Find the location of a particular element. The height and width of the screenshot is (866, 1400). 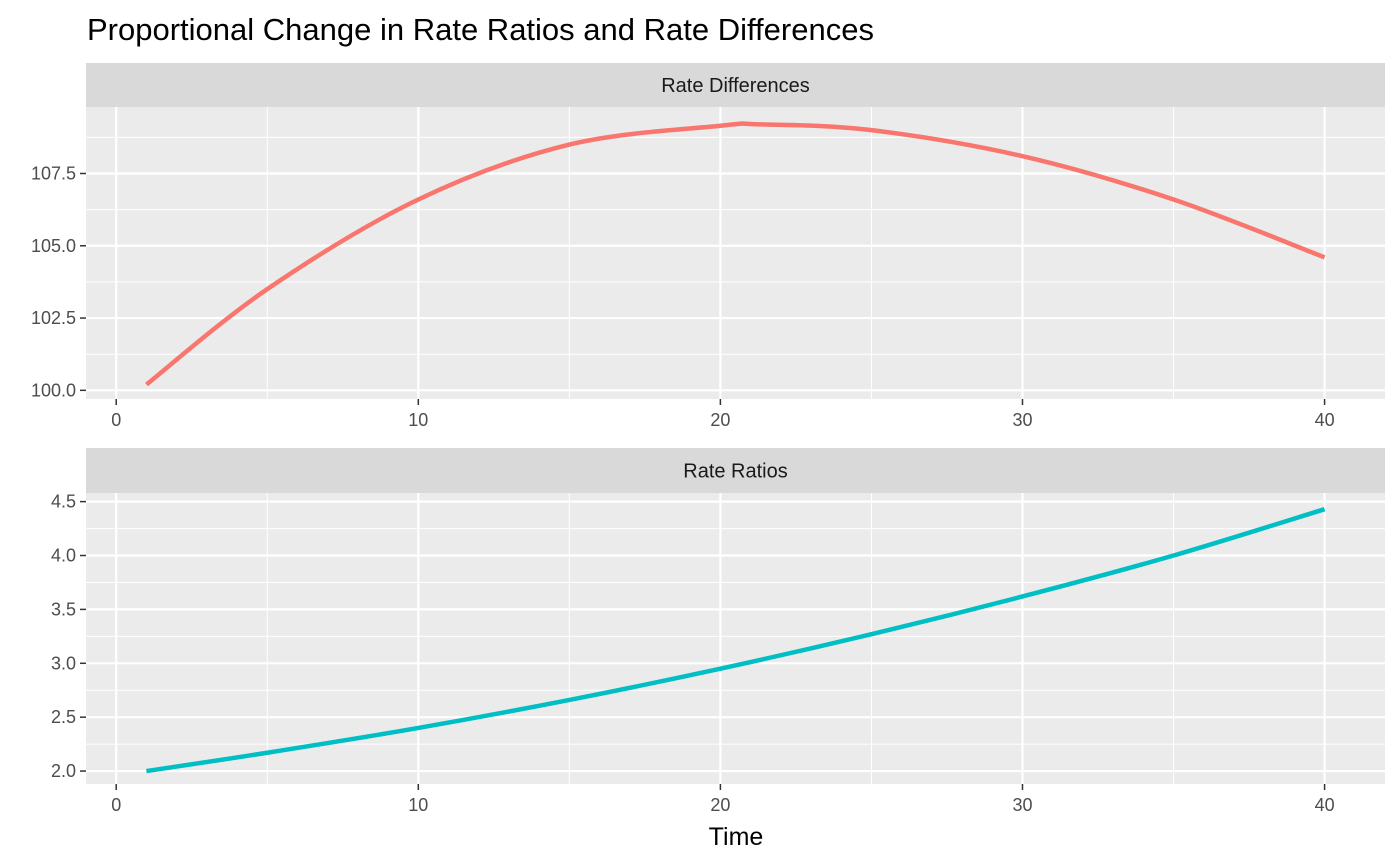

y-tick-label: 105.0 is located at coordinates (53, 246).